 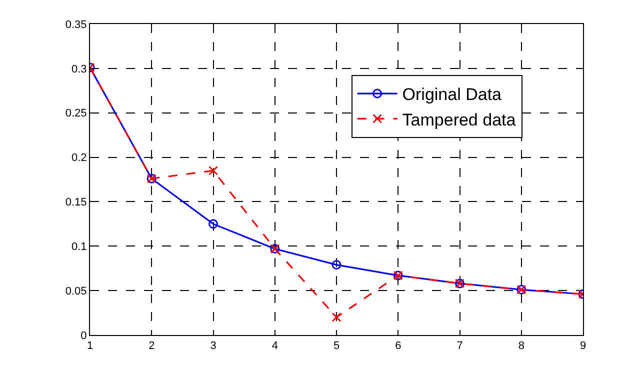 I want to click on legend-label: Tampered data, so click(x=459, y=120).